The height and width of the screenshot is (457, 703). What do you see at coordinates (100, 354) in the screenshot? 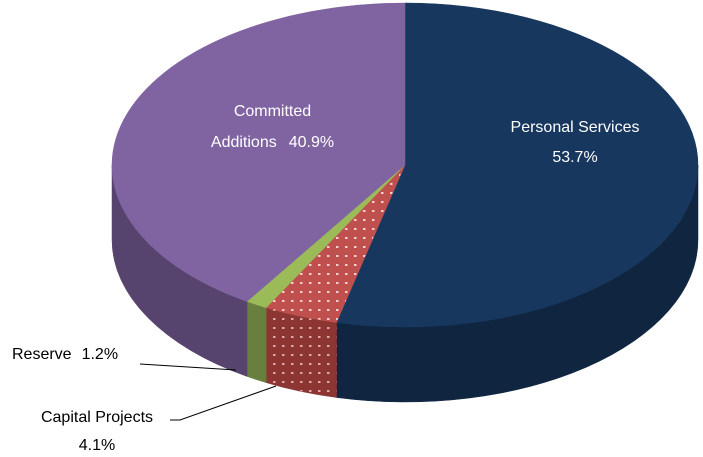
I see `value-label: 1.2%` at bounding box center [100, 354].